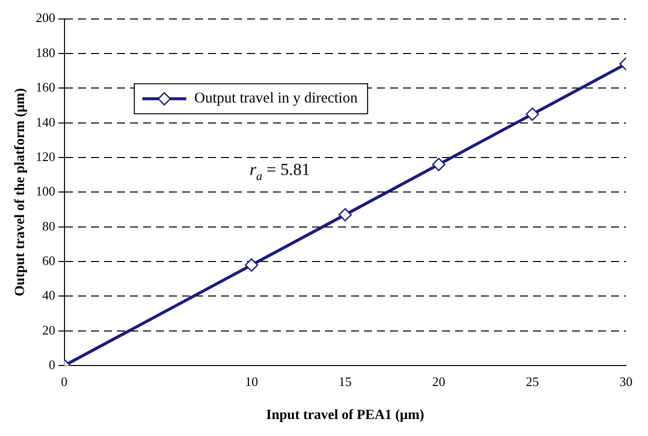 The height and width of the screenshot is (436, 648). Describe the element at coordinates (46, 191) in the screenshot. I see `y-tick-label: 100` at that location.